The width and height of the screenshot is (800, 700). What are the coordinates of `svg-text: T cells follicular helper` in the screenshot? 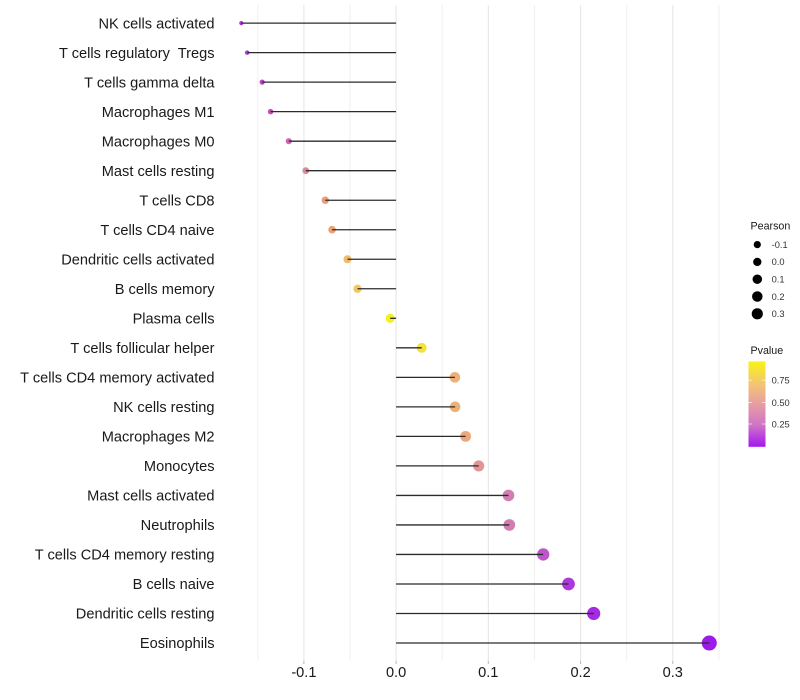 It's located at (142, 349).